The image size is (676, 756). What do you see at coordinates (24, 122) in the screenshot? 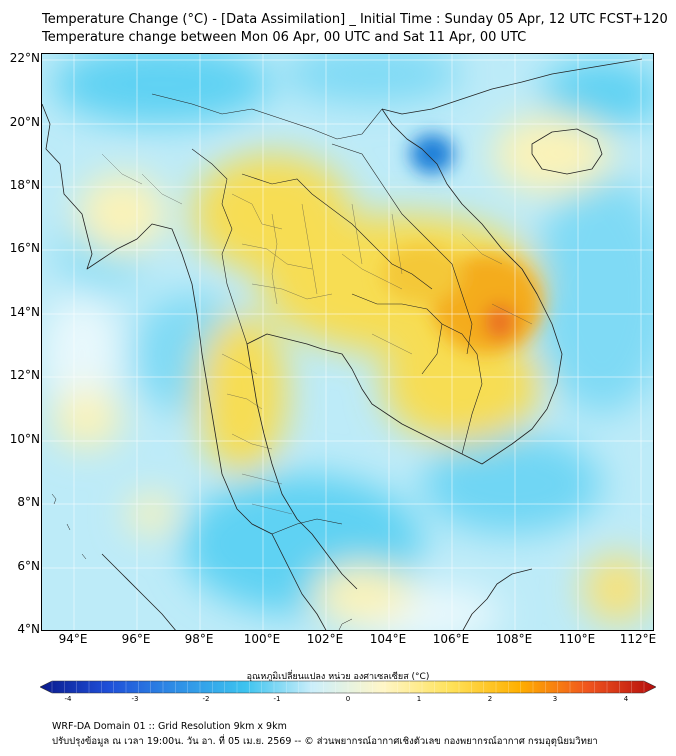
I see `lat-label: 20°N` at bounding box center [24, 122].